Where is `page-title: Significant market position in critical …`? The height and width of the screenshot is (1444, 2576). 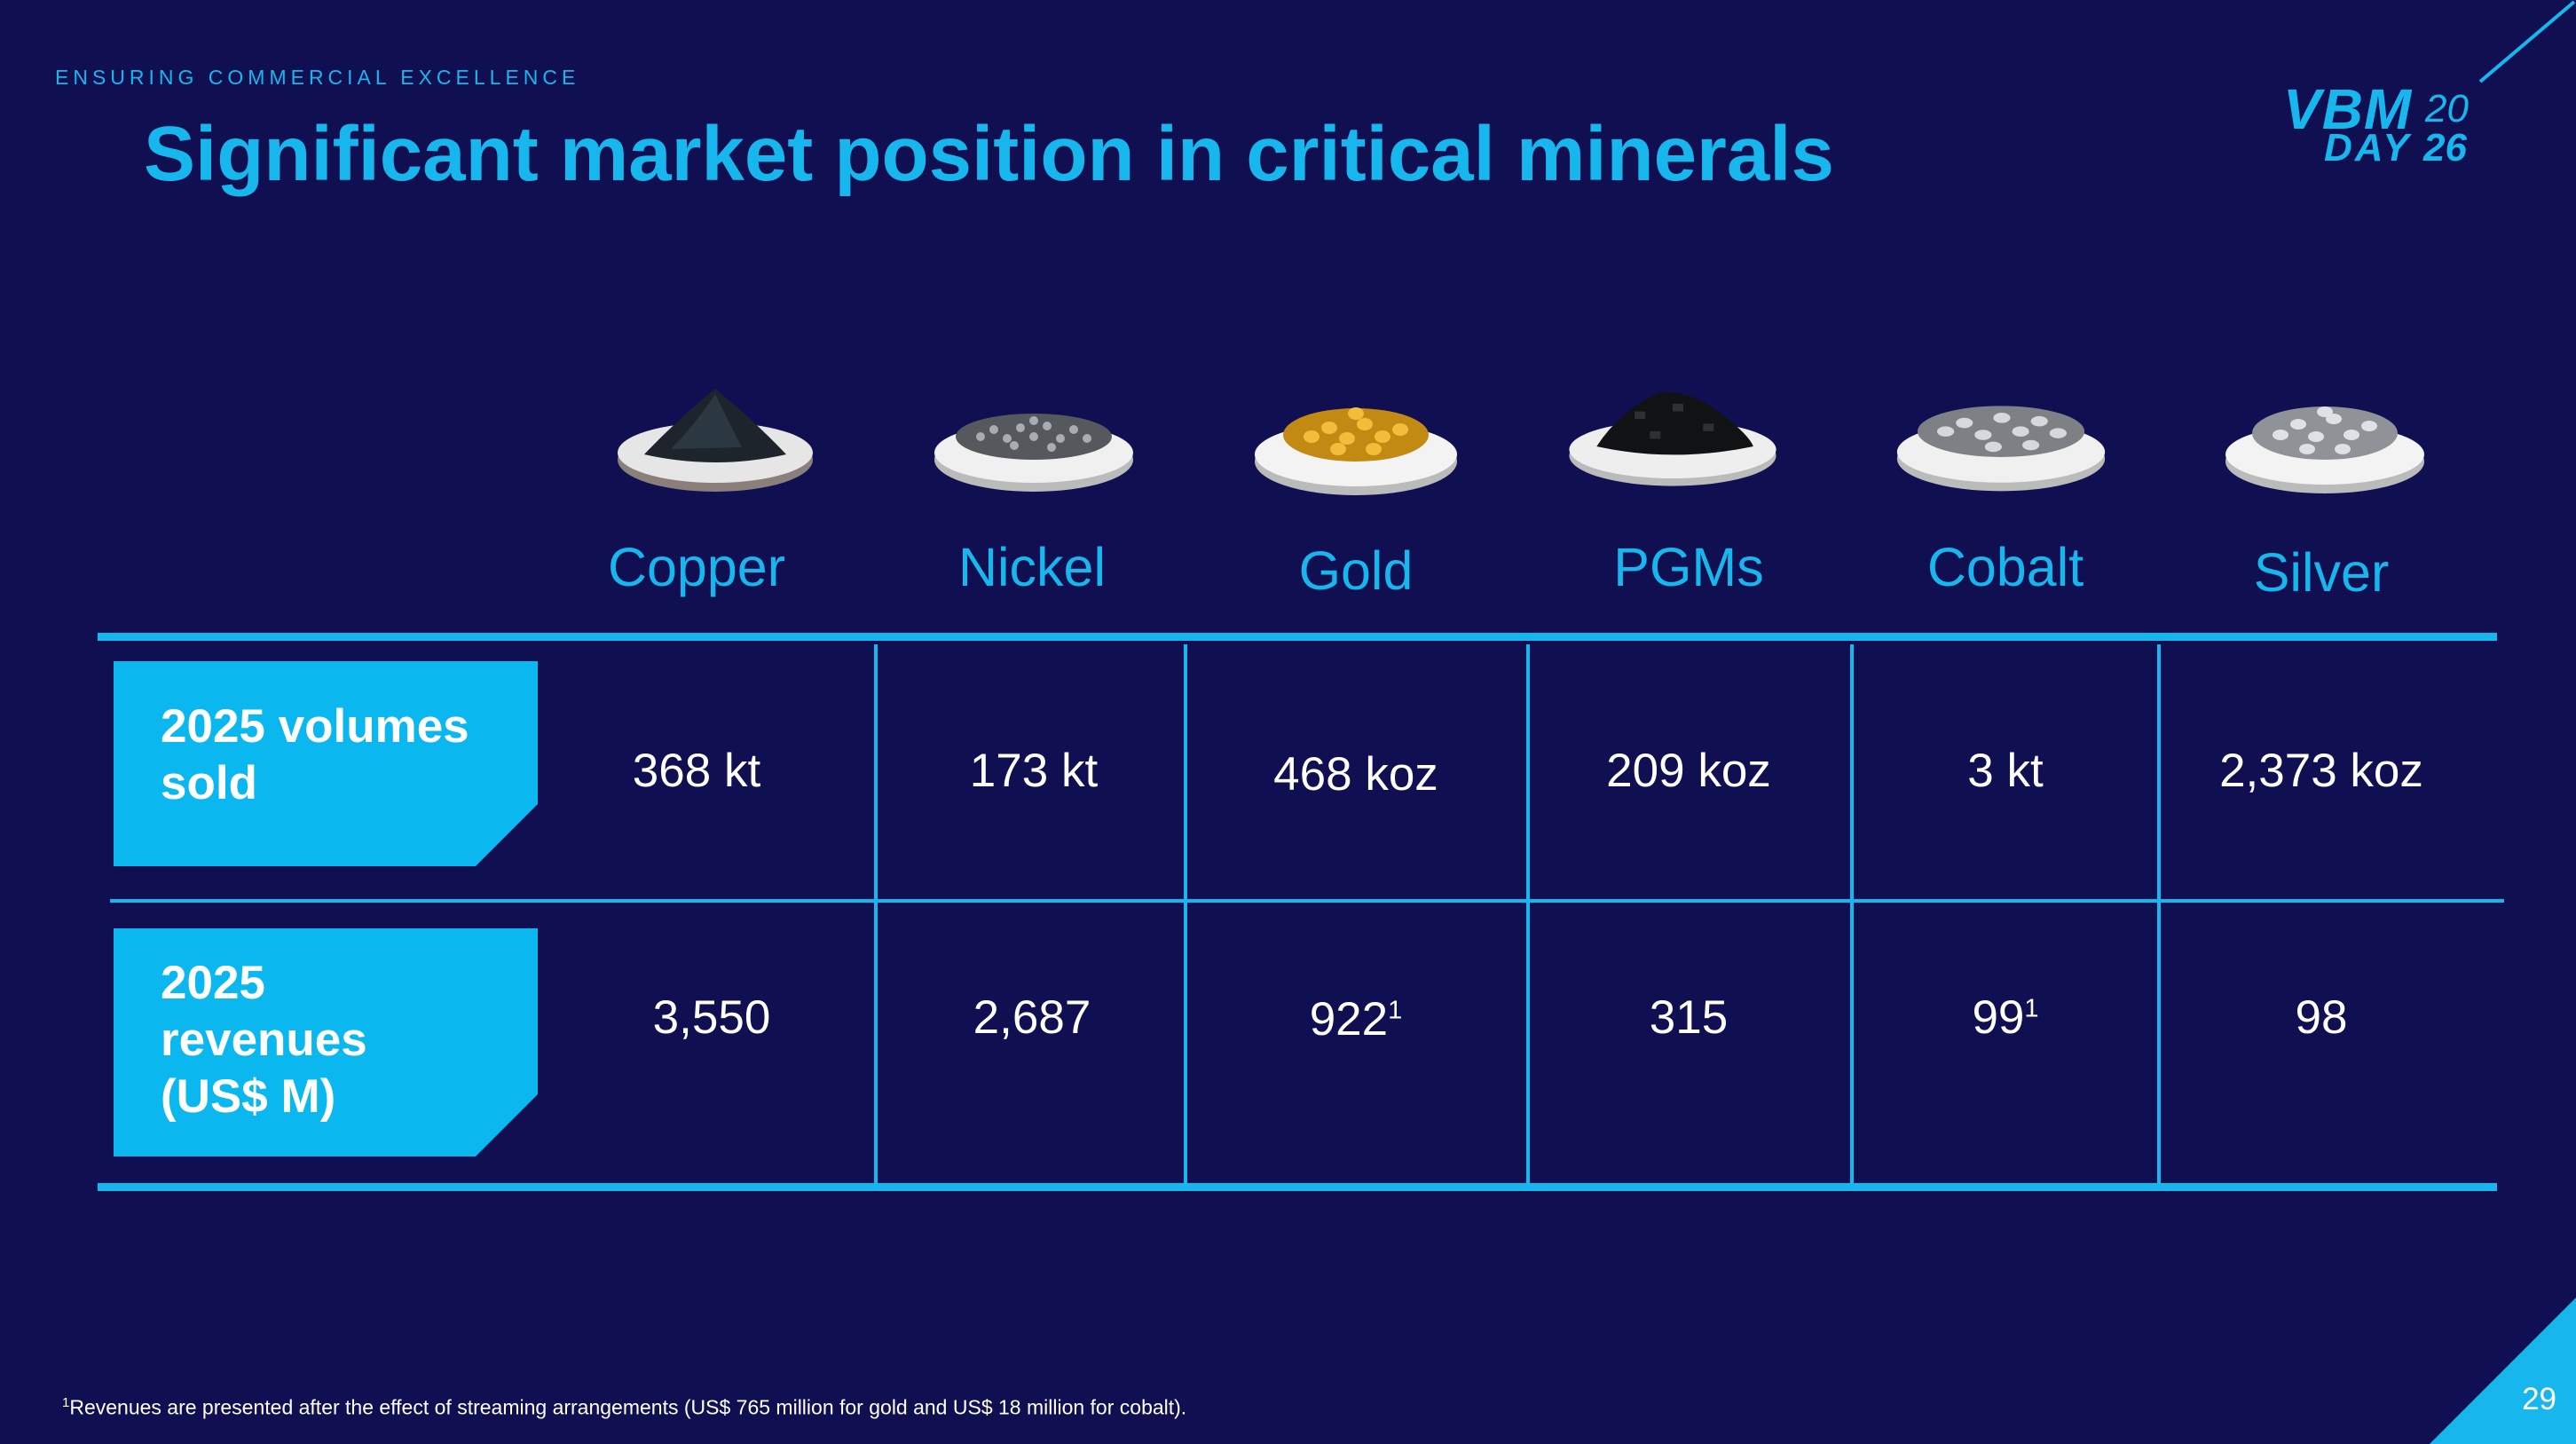 page-title: Significant market position in critical … is located at coordinates (989, 154).